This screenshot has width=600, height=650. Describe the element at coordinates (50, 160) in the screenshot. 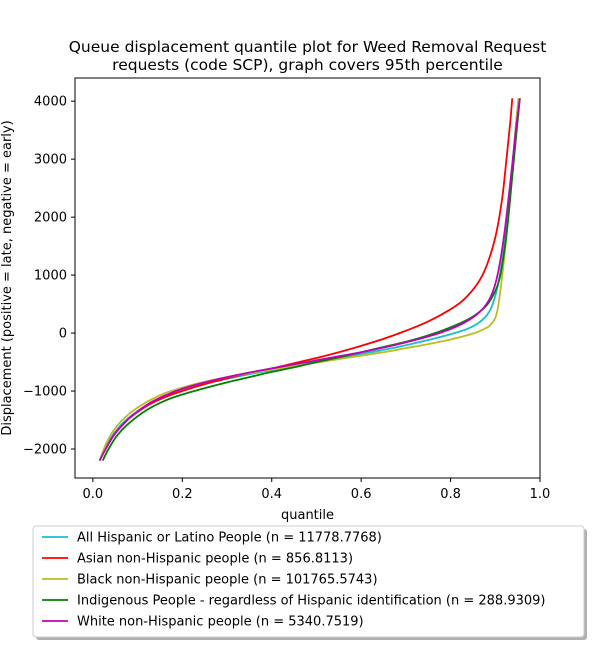

I see `y-tick-label: 3000` at that location.